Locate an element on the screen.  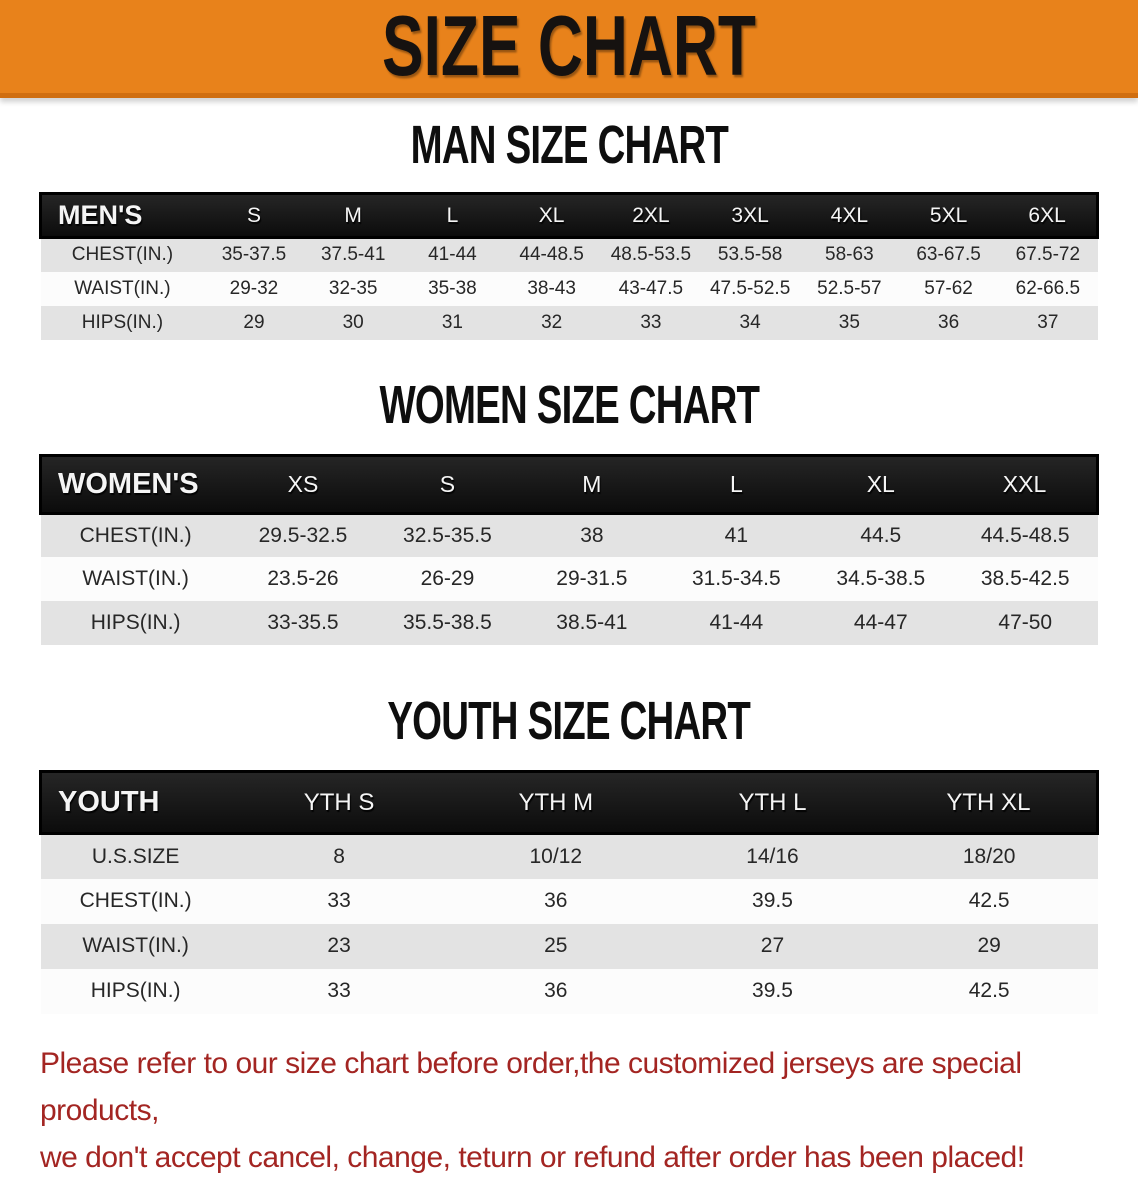
size-value: 38 is located at coordinates (592, 535).